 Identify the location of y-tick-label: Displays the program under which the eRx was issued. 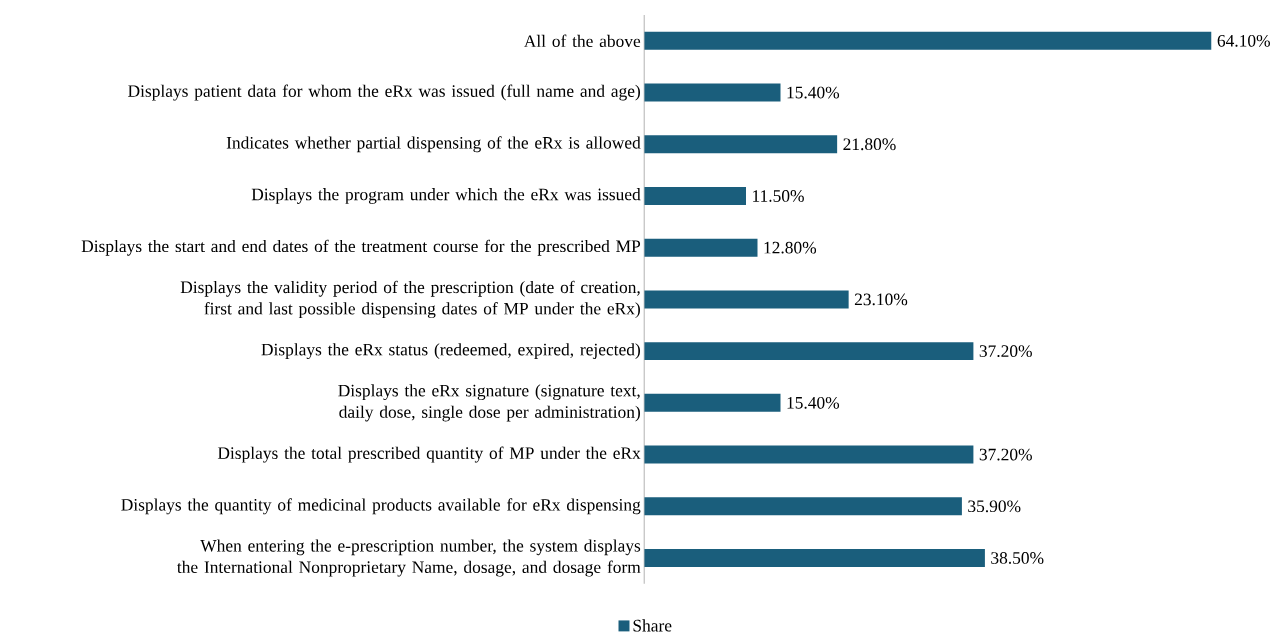
(446, 196).